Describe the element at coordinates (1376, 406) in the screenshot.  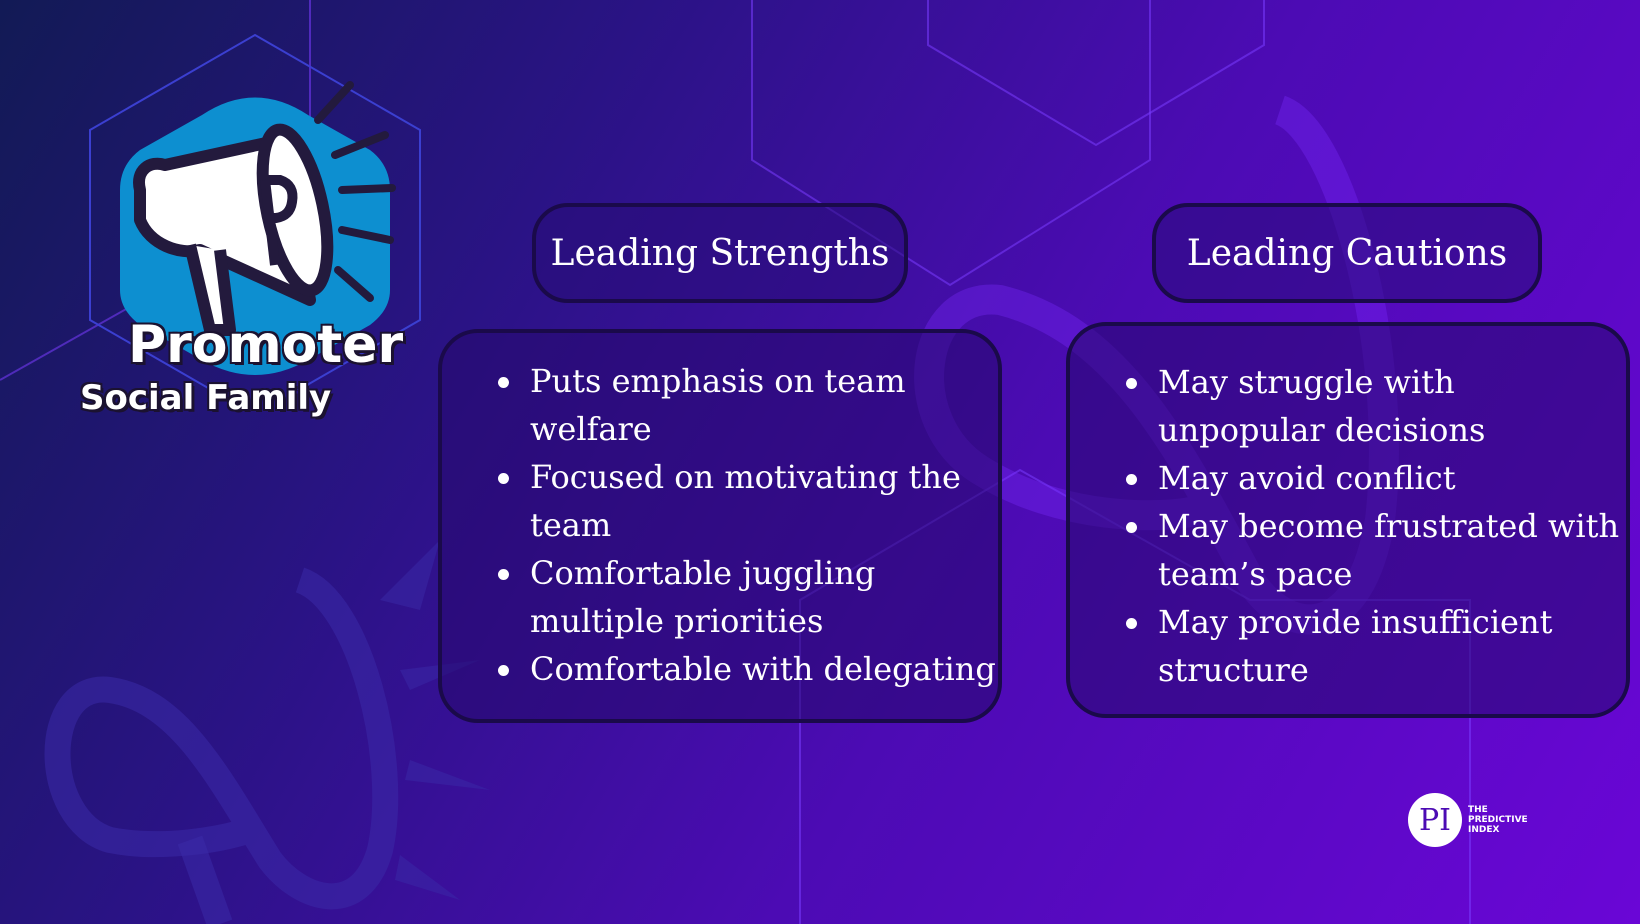
I see `caution-item: May struggle with unpopular decisions` at that location.